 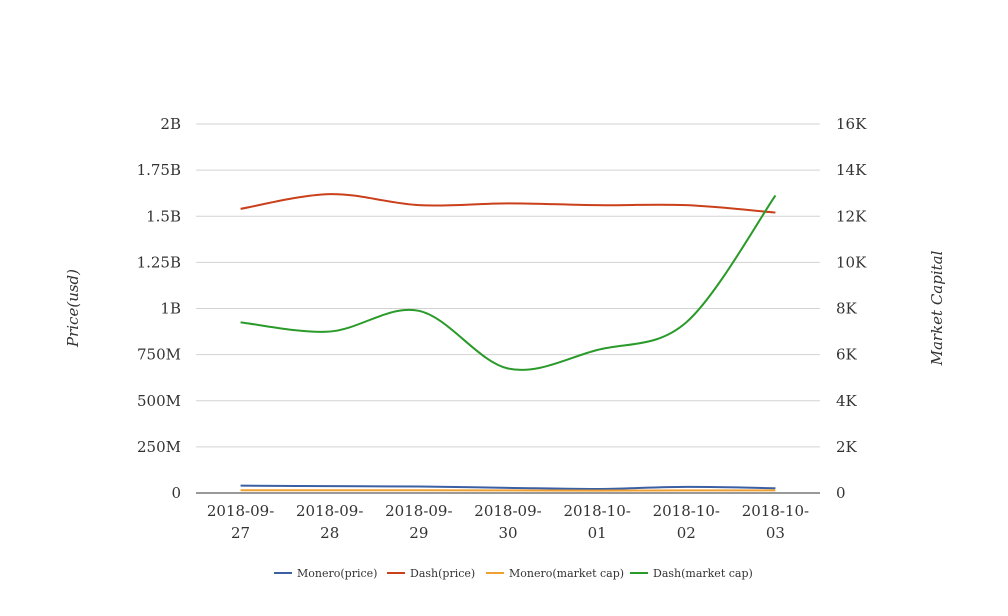 What do you see at coordinates (159, 447) in the screenshot?
I see `left-tick-label: 250M` at bounding box center [159, 447].